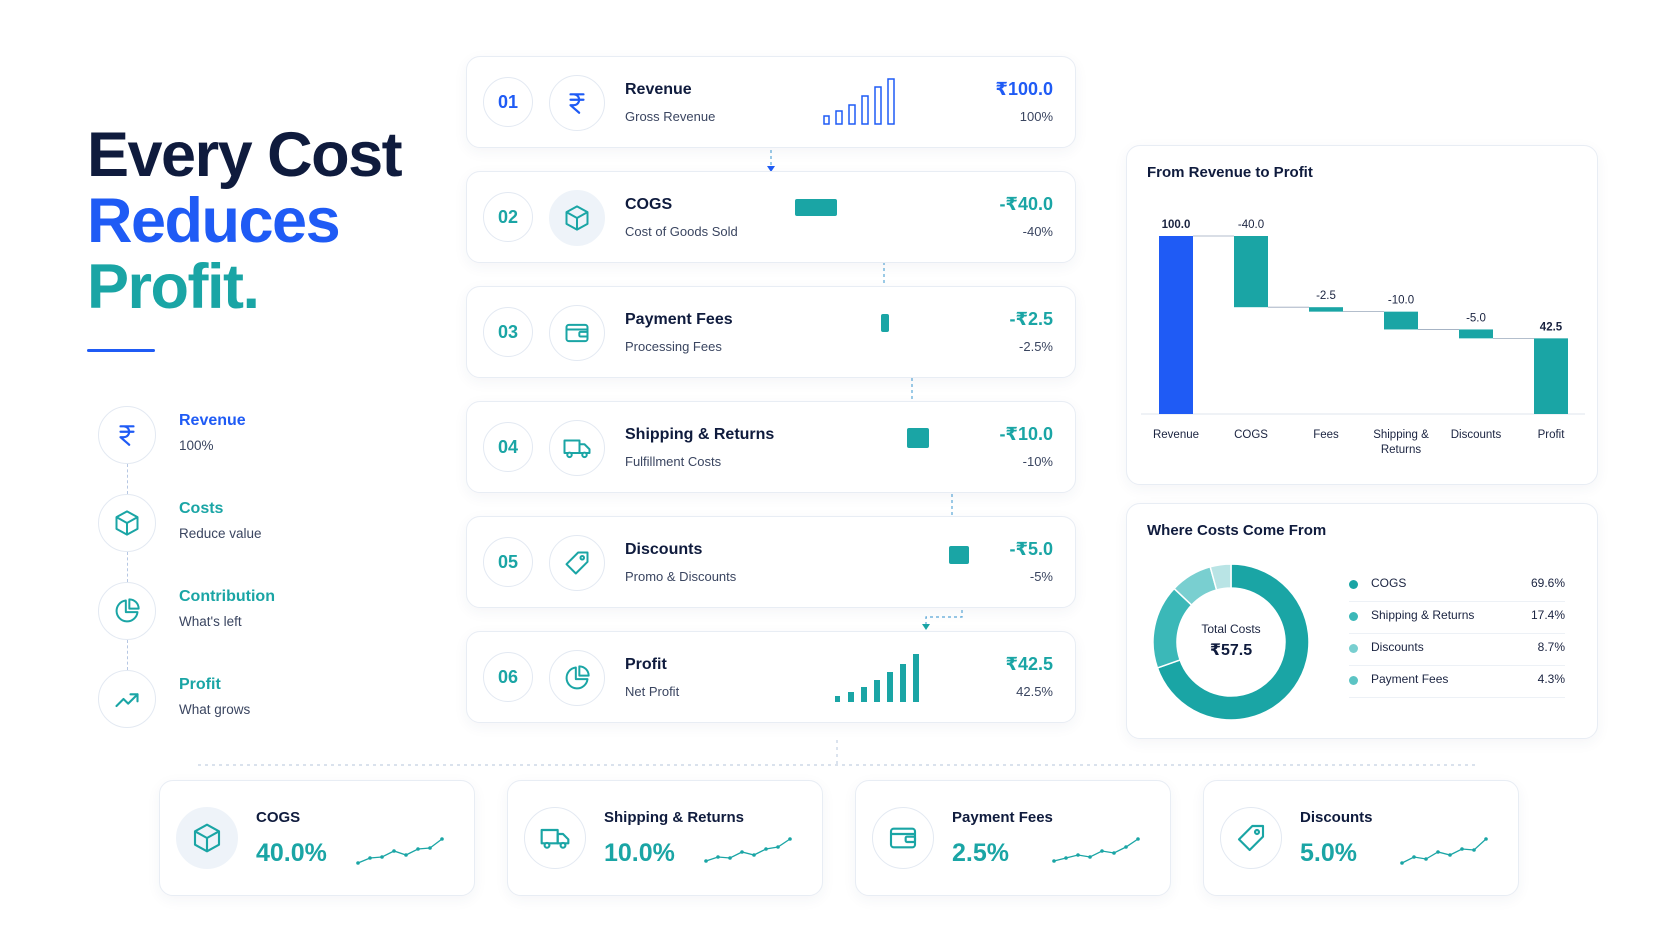 The width and height of the screenshot is (1672, 941). What do you see at coordinates (959, 555) in the screenshot?
I see `discounts-flow-bar` at bounding box center [959, 555].